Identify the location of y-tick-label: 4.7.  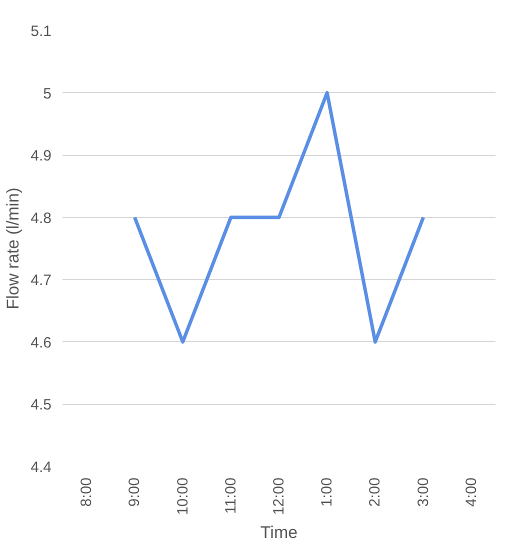
(41, 281).